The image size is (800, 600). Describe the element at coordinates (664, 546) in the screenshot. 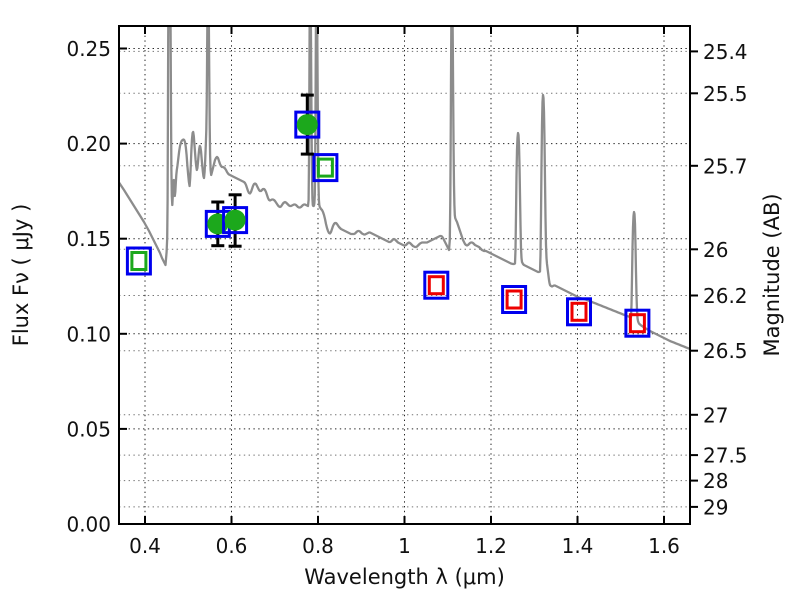

I see `x-tick-label: 1.6` at that location.